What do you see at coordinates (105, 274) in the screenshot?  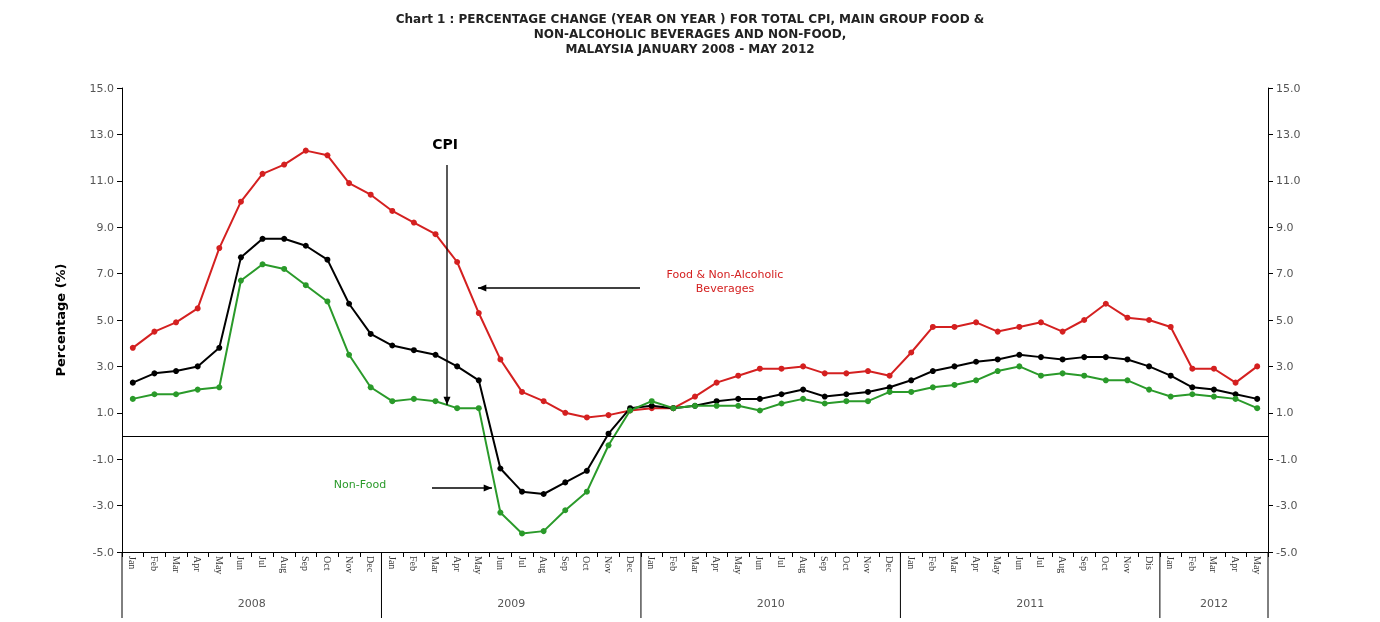 I see `y-tick-label: 7.0` at bounding box center [105, 274].